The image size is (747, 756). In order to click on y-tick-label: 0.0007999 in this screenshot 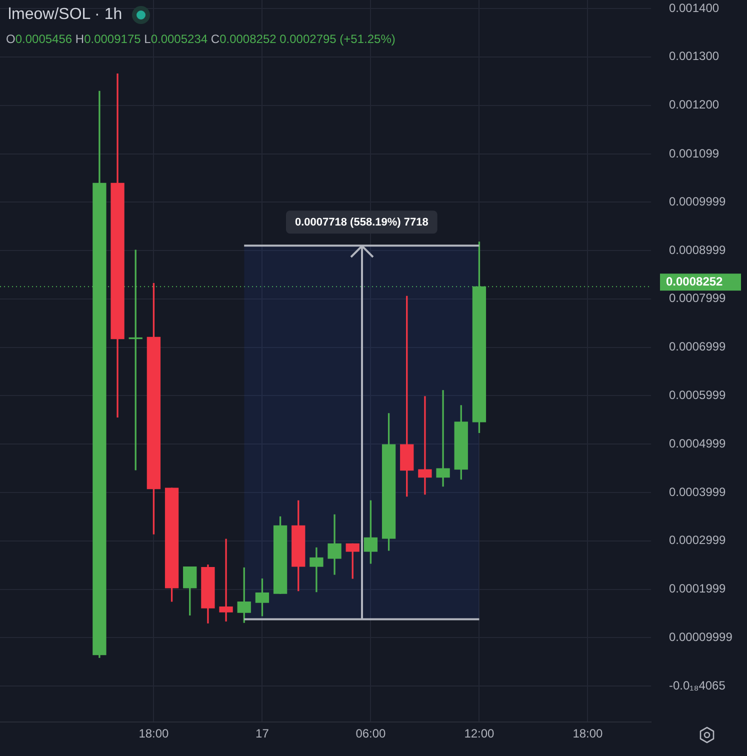, I will do `click(697, 298)`.